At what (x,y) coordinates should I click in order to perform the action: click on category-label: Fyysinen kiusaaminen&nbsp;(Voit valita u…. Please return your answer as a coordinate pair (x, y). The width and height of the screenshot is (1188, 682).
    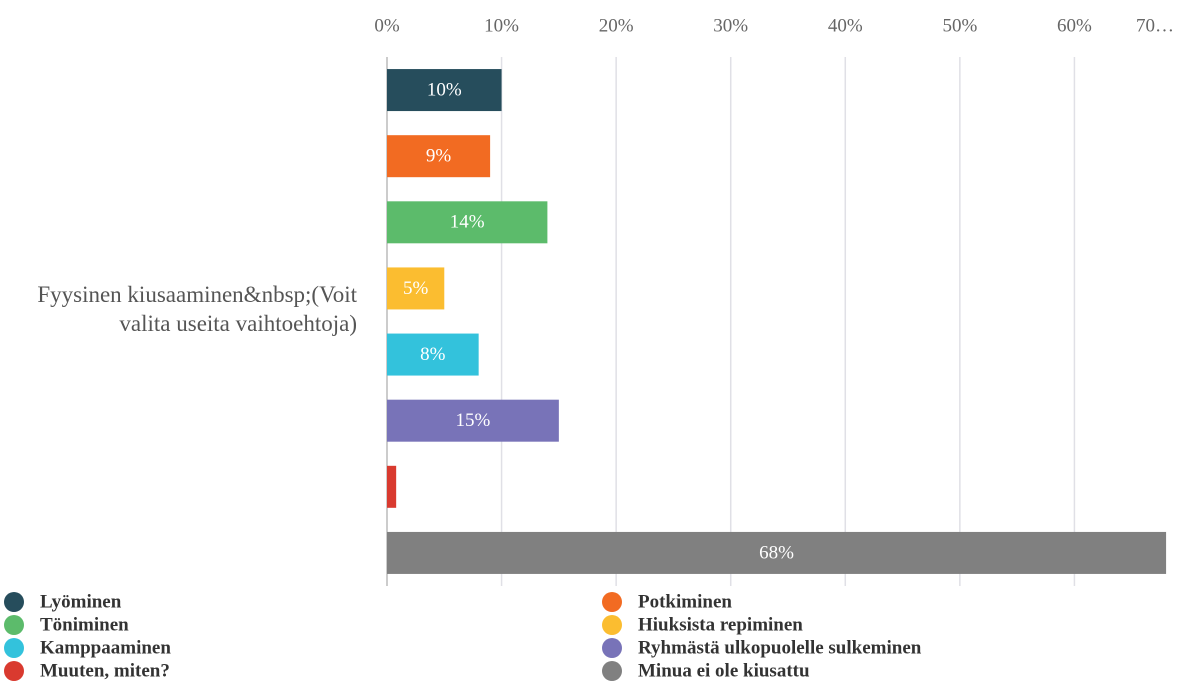
    Looking at the image, I should click on (197, 309).